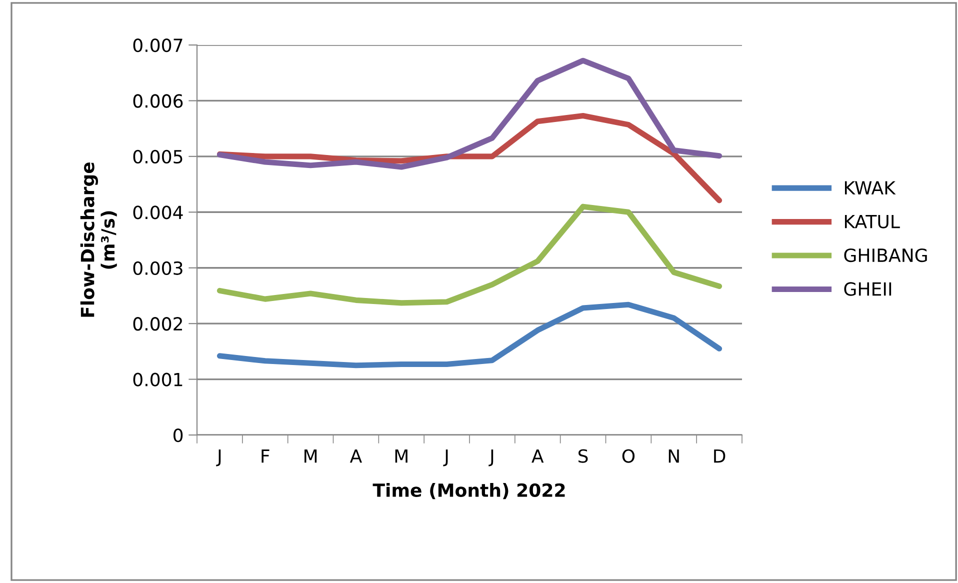 The image size is (958, 583). What do you see at coordinates (872, 221) in the screenshot?
I see `legend-label: KATUL` at bounding box center [872, 221].